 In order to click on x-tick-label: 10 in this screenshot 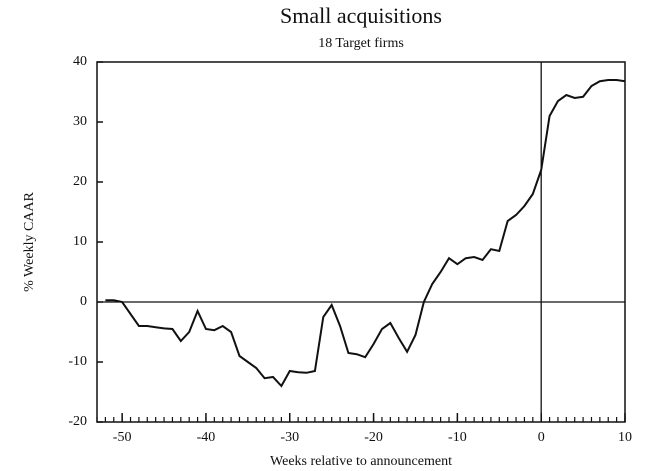, I will do `click(625, 437)`.